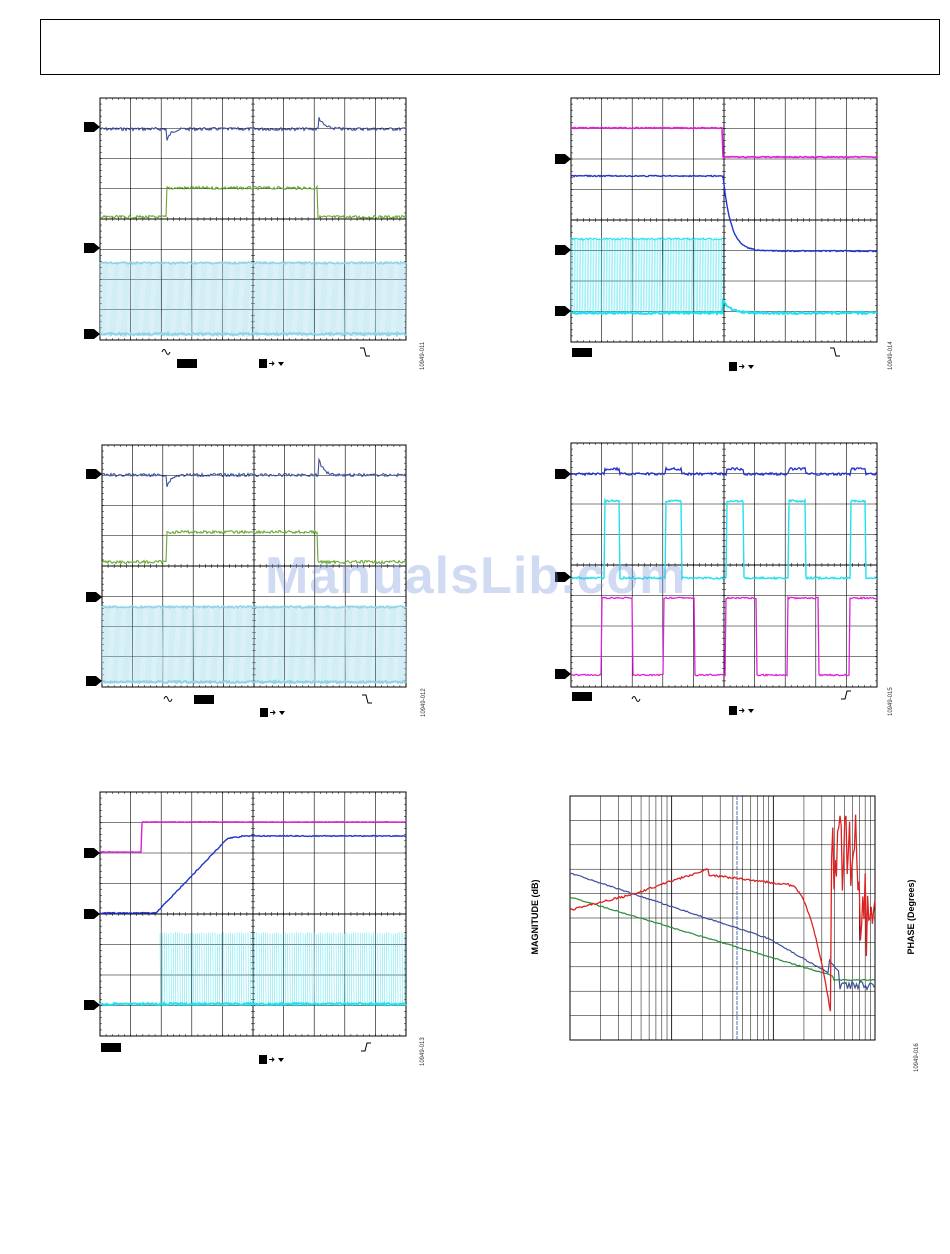  I want to click on figure-number-16: 10949-016, so click(917, 1057).